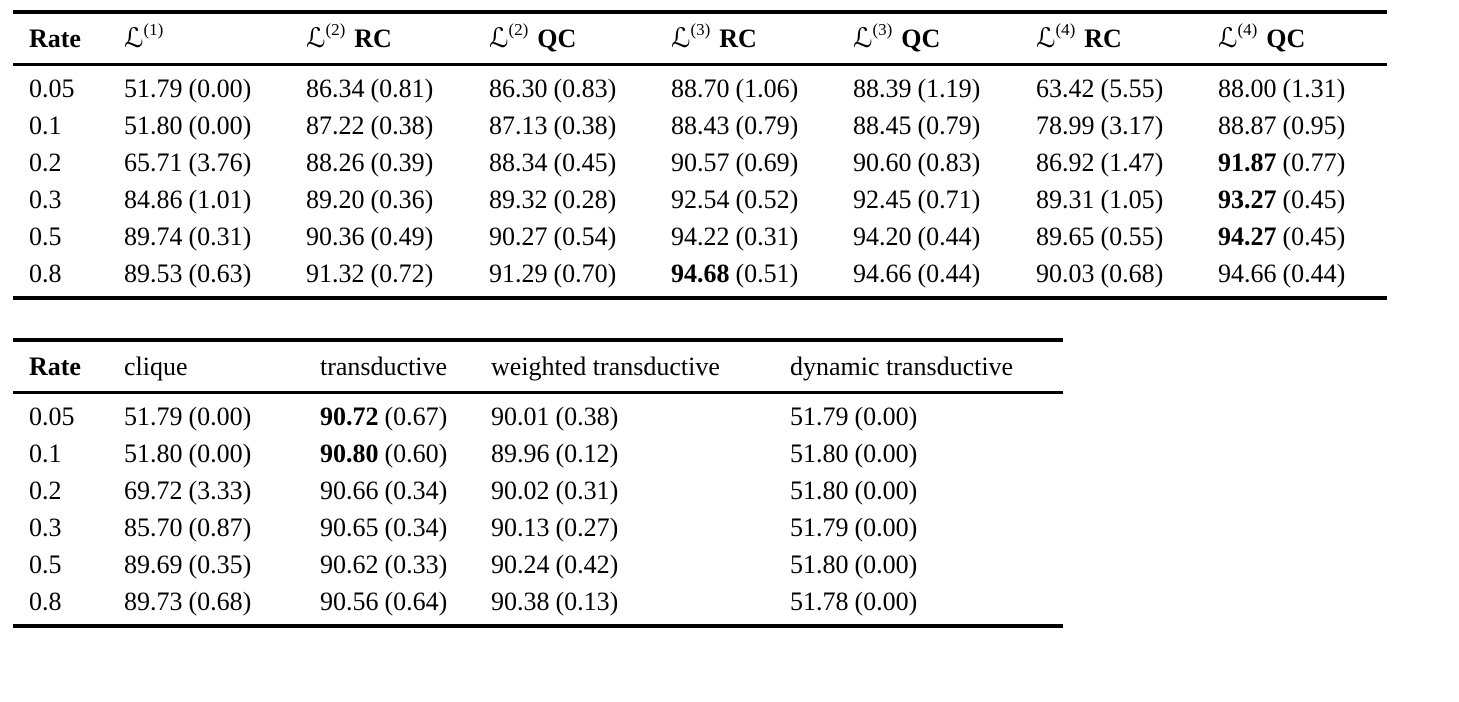 The height and width of the screenshot is (702, 1459). I want to click on header-cell-rate: Rate, so click(55, 38).